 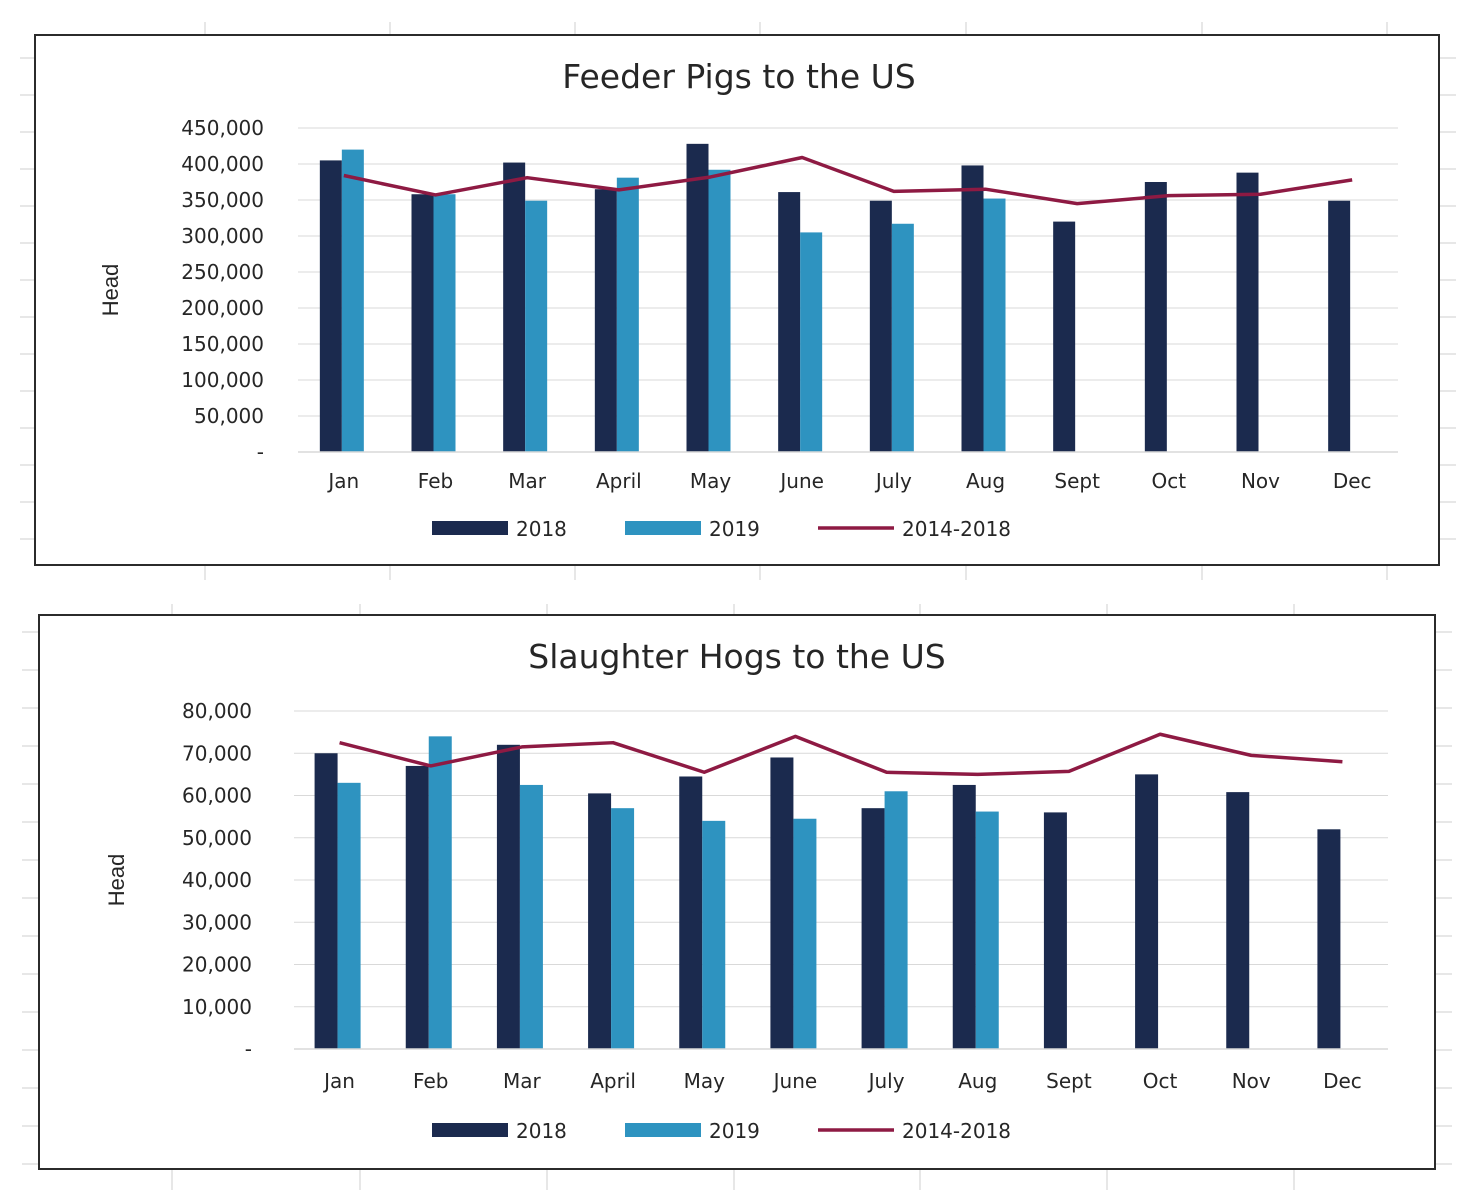 I want to click on y-tick-label: 250,000, so click(x=222, y=272).